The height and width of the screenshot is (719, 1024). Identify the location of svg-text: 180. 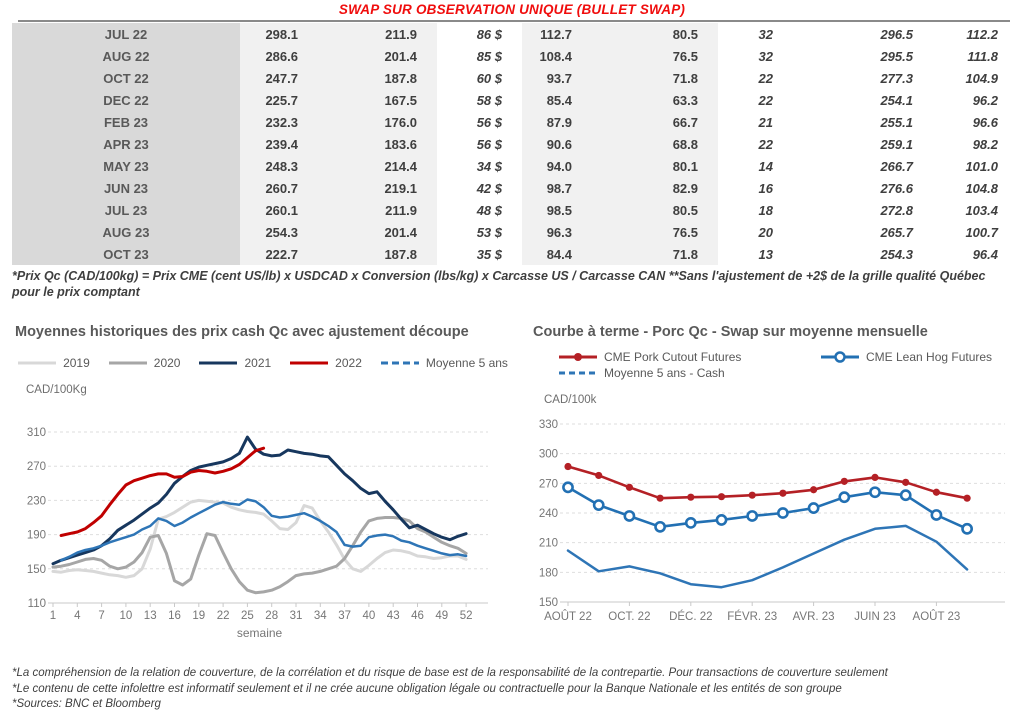
(548, 573).